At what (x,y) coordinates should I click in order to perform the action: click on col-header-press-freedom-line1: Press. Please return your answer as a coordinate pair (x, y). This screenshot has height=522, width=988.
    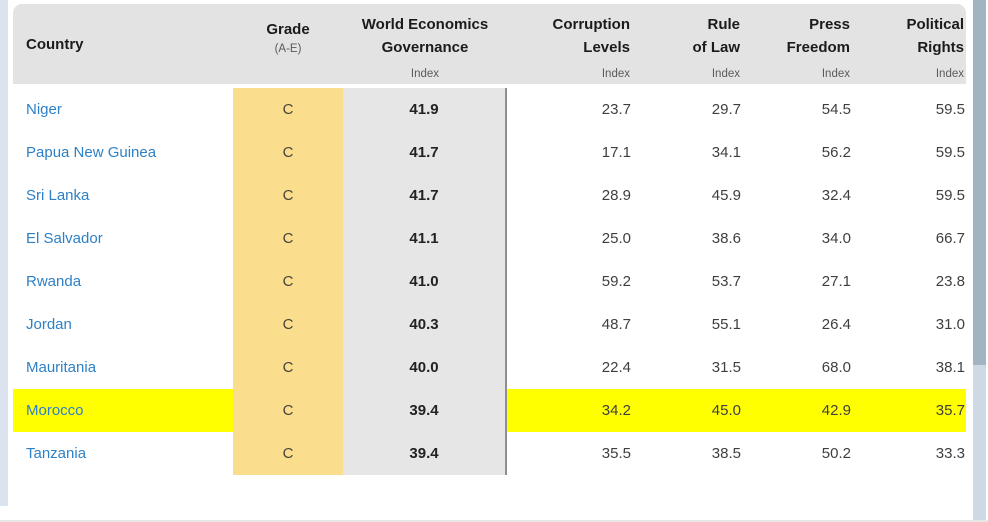
    Looking at the image, I should click on (829, 24).